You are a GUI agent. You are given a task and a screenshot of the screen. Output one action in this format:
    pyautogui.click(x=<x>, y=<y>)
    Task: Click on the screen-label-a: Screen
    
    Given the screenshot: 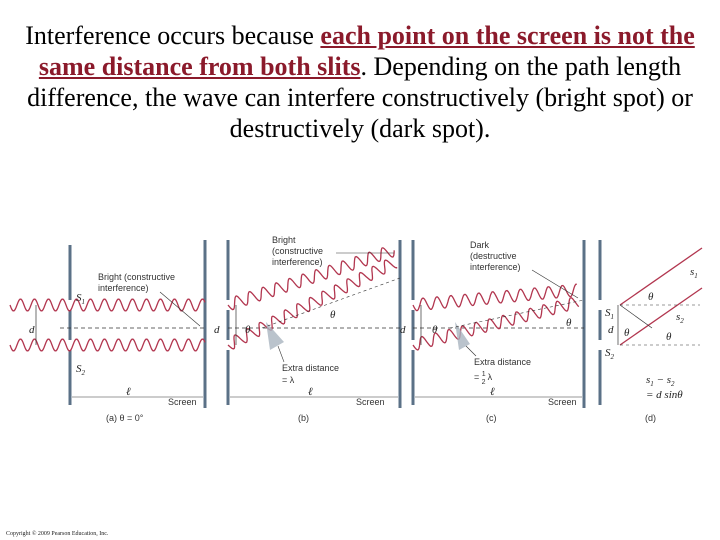 What is the action you would take?
    pyautogui.click(x=182, y=402)
    